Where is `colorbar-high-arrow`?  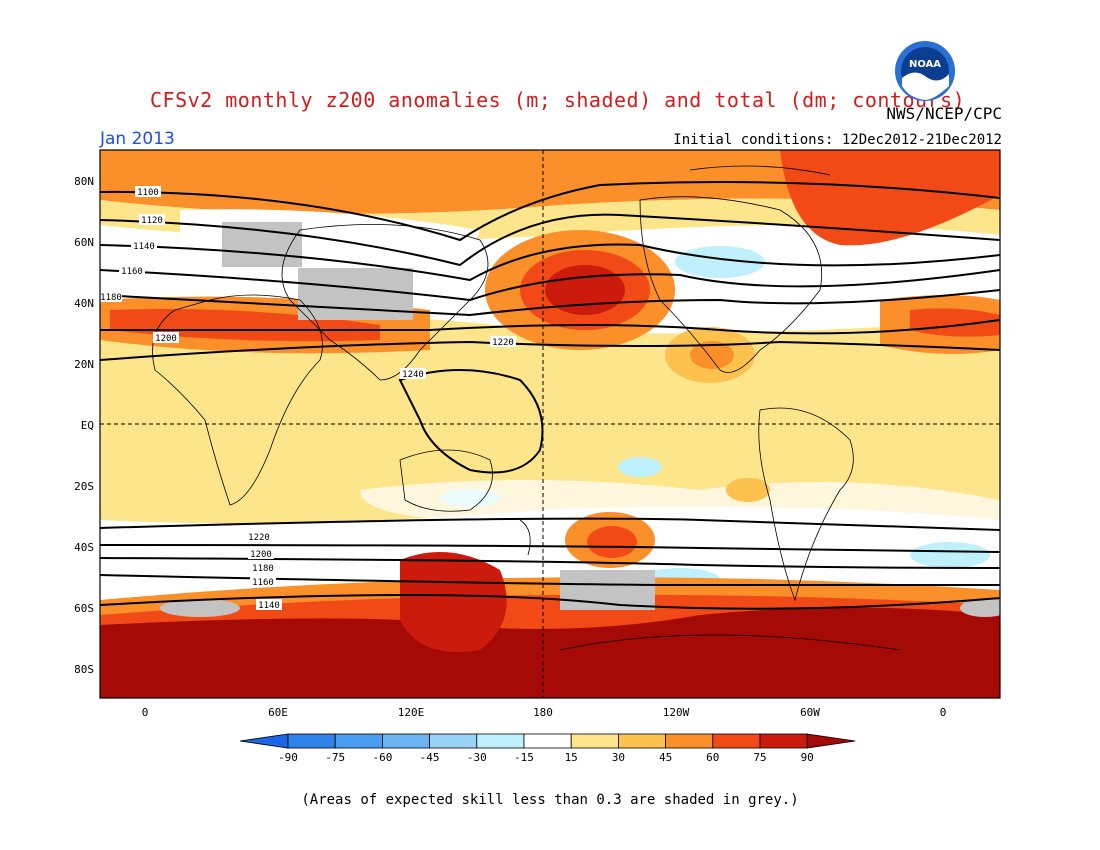 colorbar-high-arrow is located at coordinates (831, 741).